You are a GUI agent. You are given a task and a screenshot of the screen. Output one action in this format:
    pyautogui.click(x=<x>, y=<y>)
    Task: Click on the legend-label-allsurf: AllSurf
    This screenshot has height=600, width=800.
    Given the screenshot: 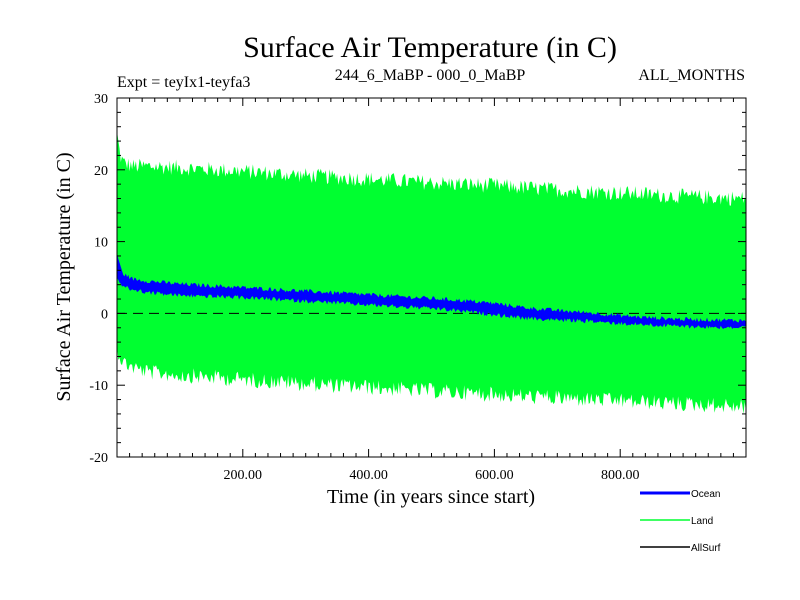 What is the action you would take?
    pyautogui.click(x=706, y=548)
    